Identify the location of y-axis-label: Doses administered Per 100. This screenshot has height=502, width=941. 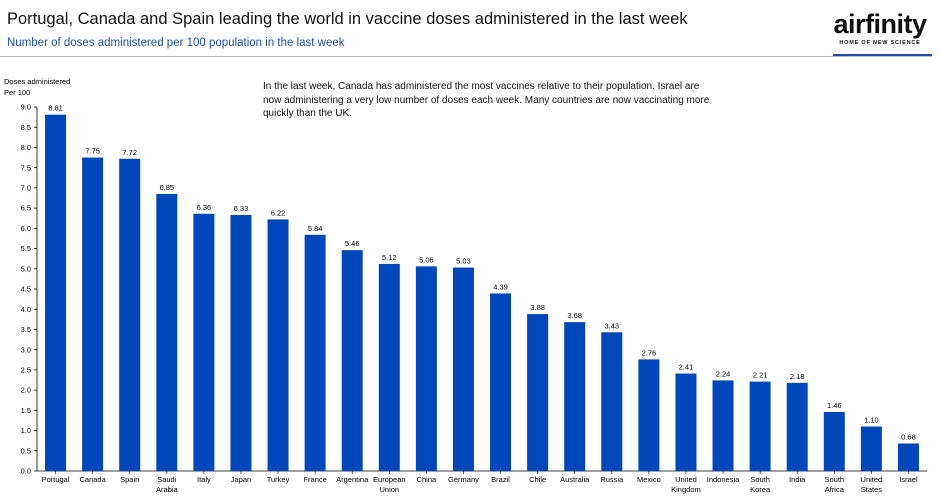
(44, 87).